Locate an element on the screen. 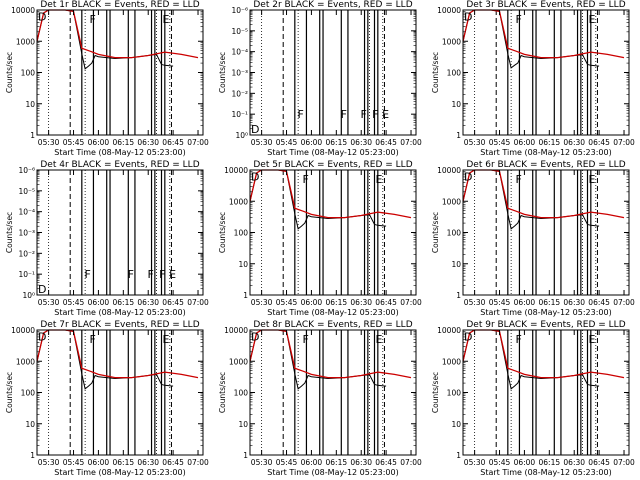 Image resolution: width=640 pixels, height=480 pixels. chart-title: Det 9r BLACK = Events, RED = LLD is located at coordinates (545, 325).